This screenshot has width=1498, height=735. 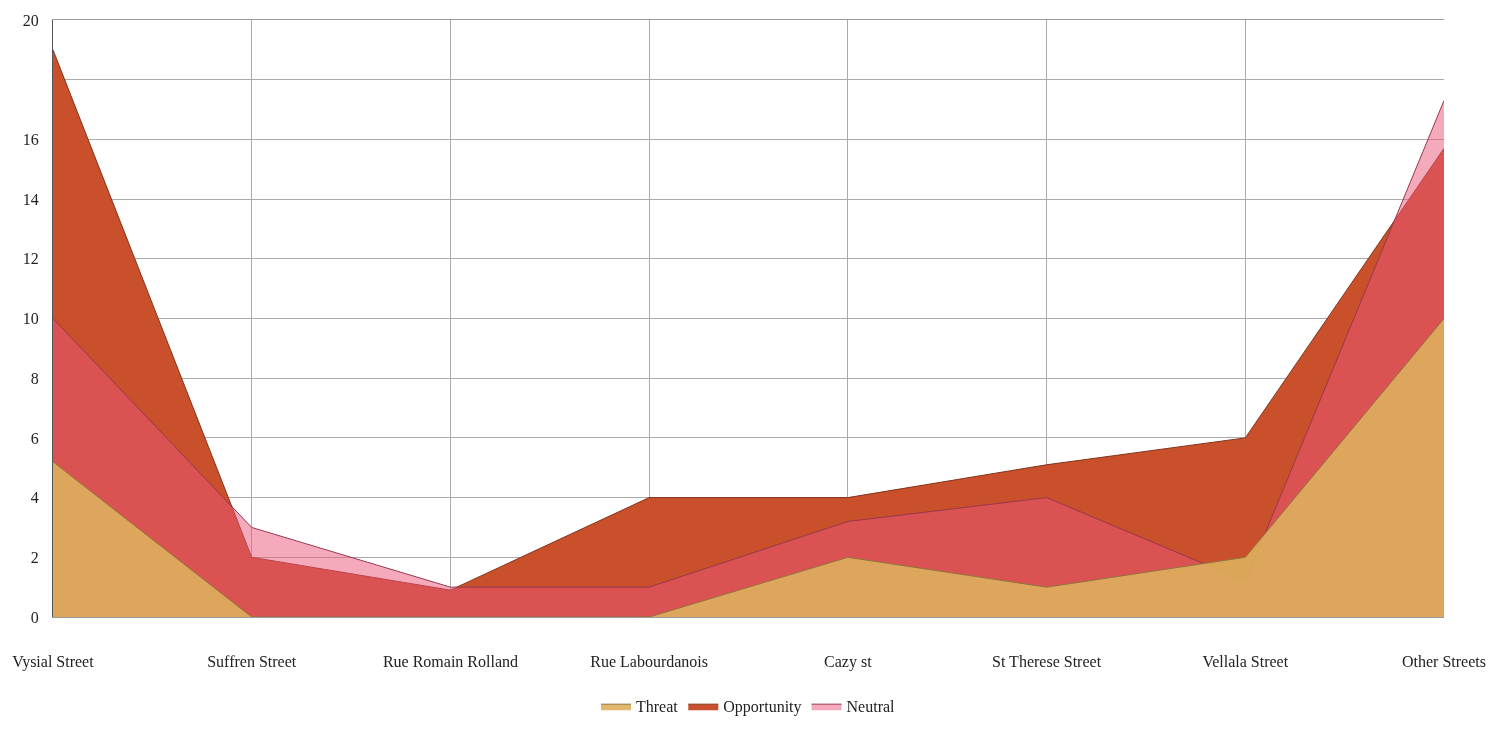 I want to click on y-tick-label: 0, so click(x=34, y=617).